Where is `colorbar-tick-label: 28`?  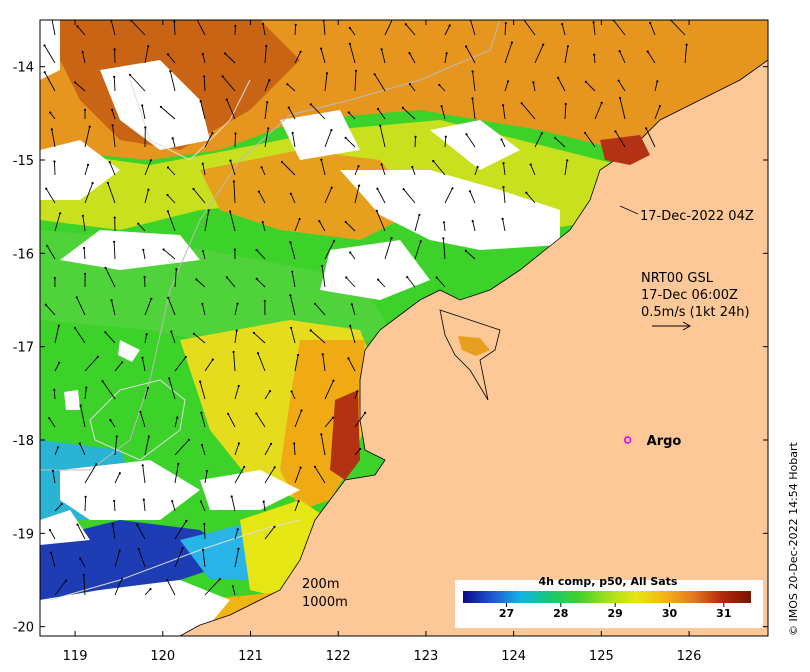
colorbar-tick-label: 28 is located at coordinates (560, 613).